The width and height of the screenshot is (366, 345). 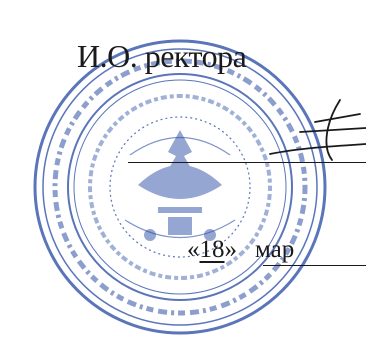 What do you see at coordinates (317, 130) in the screenshot?
I see `handwritten-signature` at bounding box center [317, 130].